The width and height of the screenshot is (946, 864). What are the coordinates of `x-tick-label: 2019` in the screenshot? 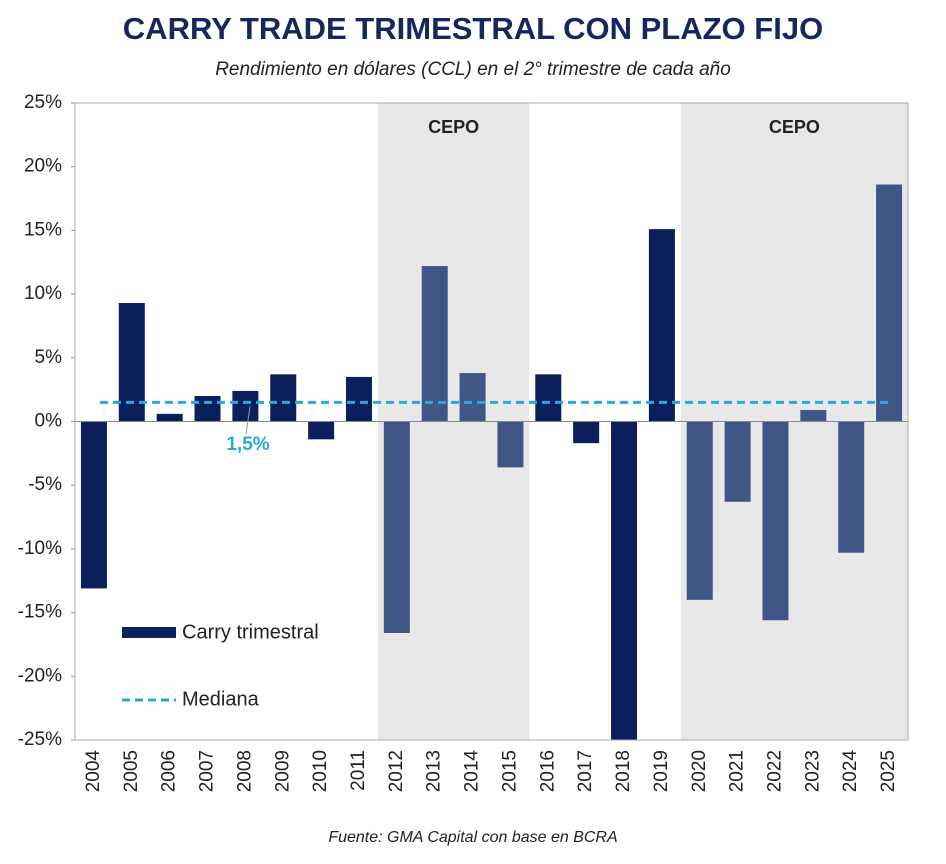 It's located at (661, 771).